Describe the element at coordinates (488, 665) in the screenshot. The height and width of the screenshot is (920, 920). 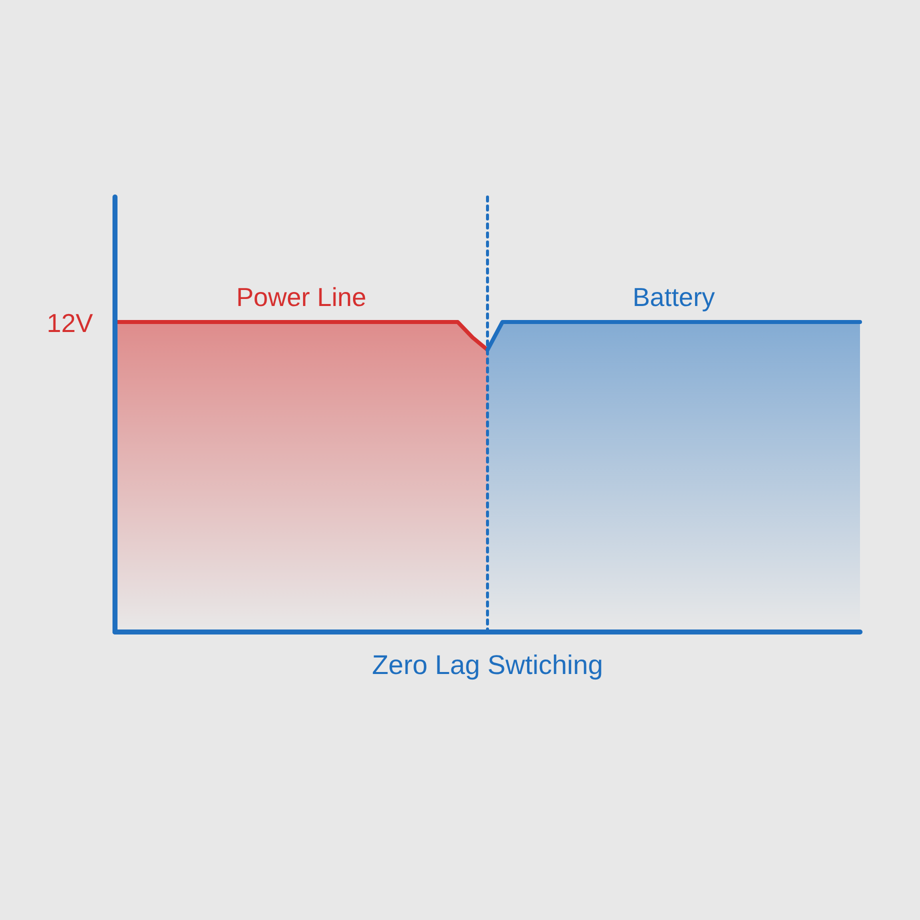
I see `x-axis-title: Zero Lag Swtiching` at that location.